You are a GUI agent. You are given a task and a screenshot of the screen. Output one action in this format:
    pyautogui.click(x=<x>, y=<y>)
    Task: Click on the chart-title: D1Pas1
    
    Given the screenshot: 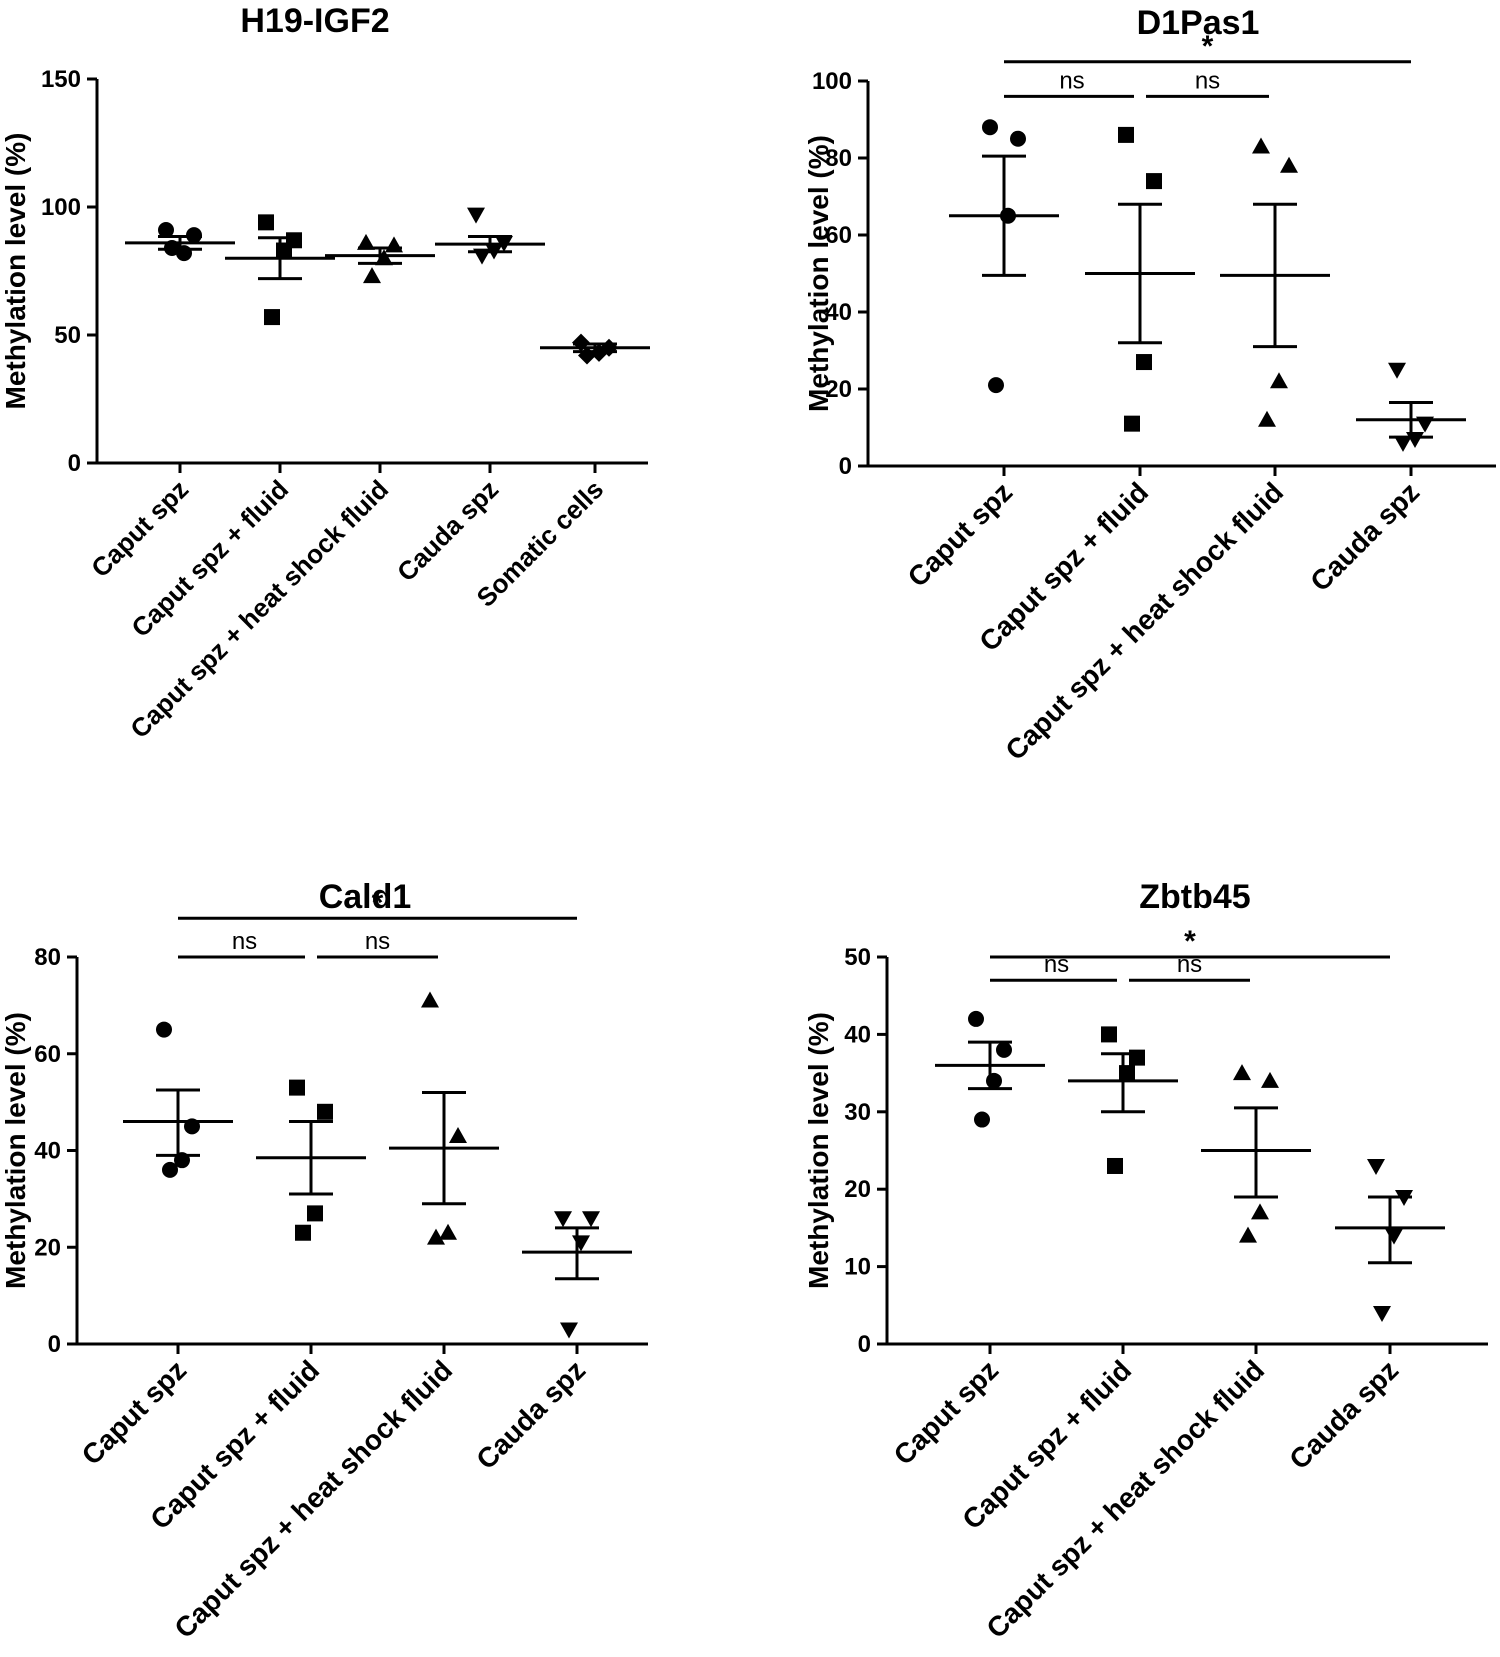 What is the action you would take?
    pyautogui.click(x=1198, y=23)
    